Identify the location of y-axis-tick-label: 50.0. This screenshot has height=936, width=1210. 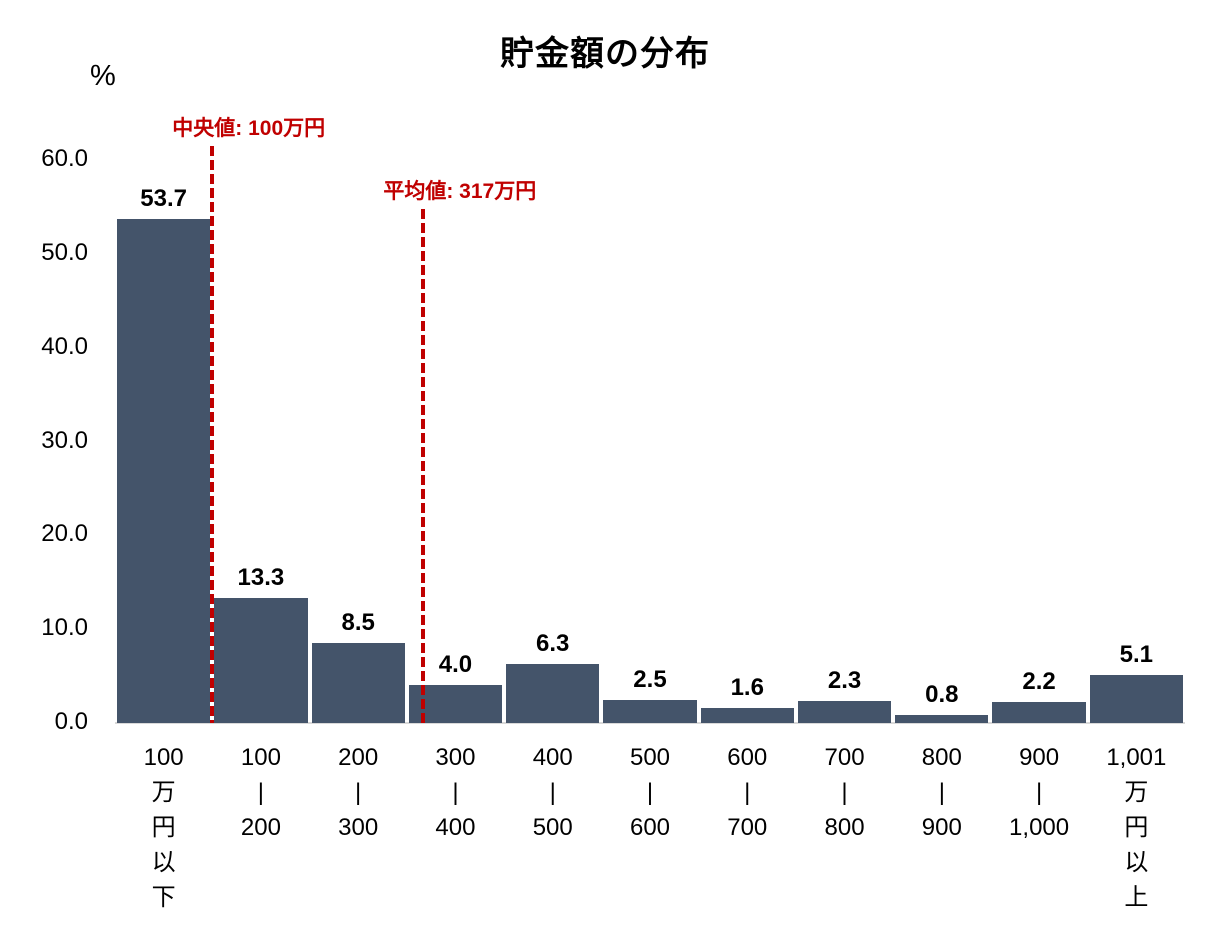
(64, 252).